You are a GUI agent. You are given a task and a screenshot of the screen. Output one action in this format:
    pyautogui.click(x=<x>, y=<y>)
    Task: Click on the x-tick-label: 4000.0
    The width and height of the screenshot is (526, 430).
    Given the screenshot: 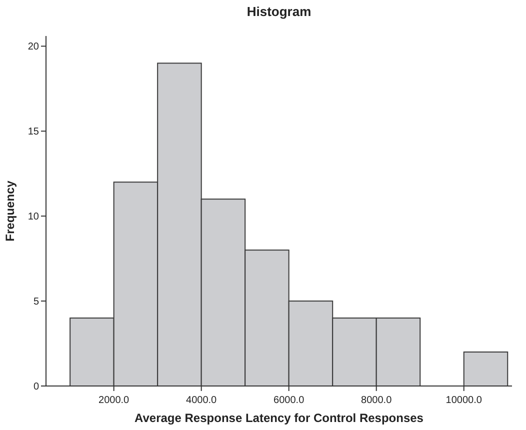 What is the action you would take?
    pyautogui.click(x=202, y=400)
    